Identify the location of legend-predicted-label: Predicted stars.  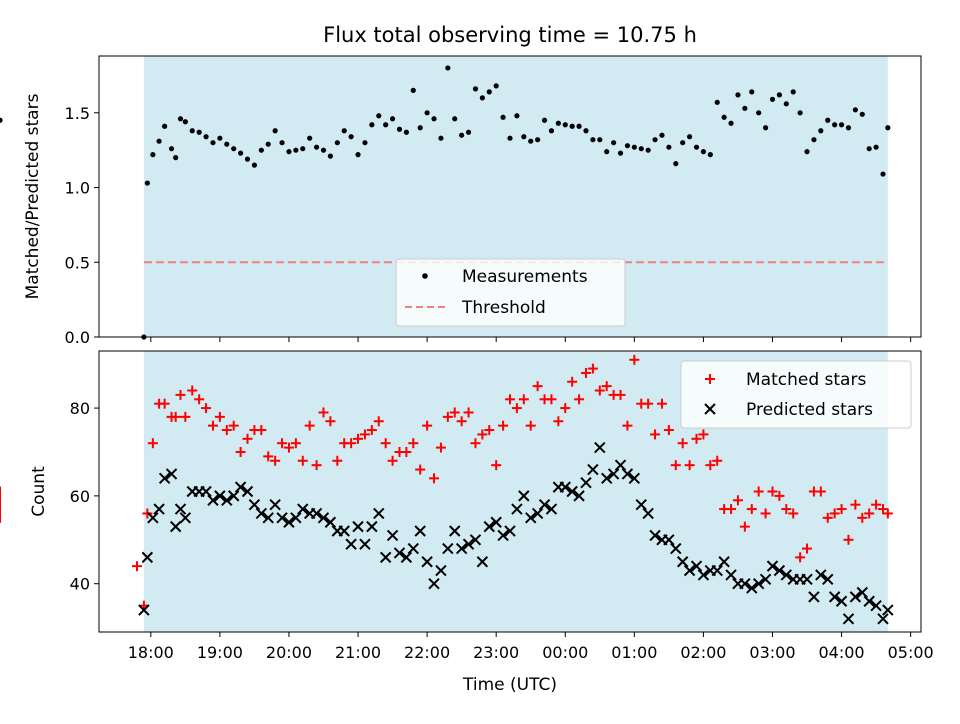
(809, 410).